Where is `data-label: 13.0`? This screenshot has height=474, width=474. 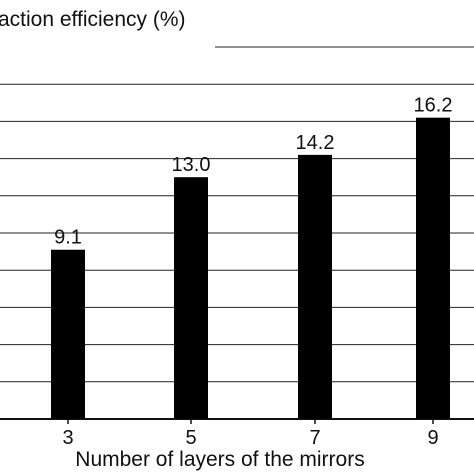
data-label: 13.0 is located at coordinates (191, 165).